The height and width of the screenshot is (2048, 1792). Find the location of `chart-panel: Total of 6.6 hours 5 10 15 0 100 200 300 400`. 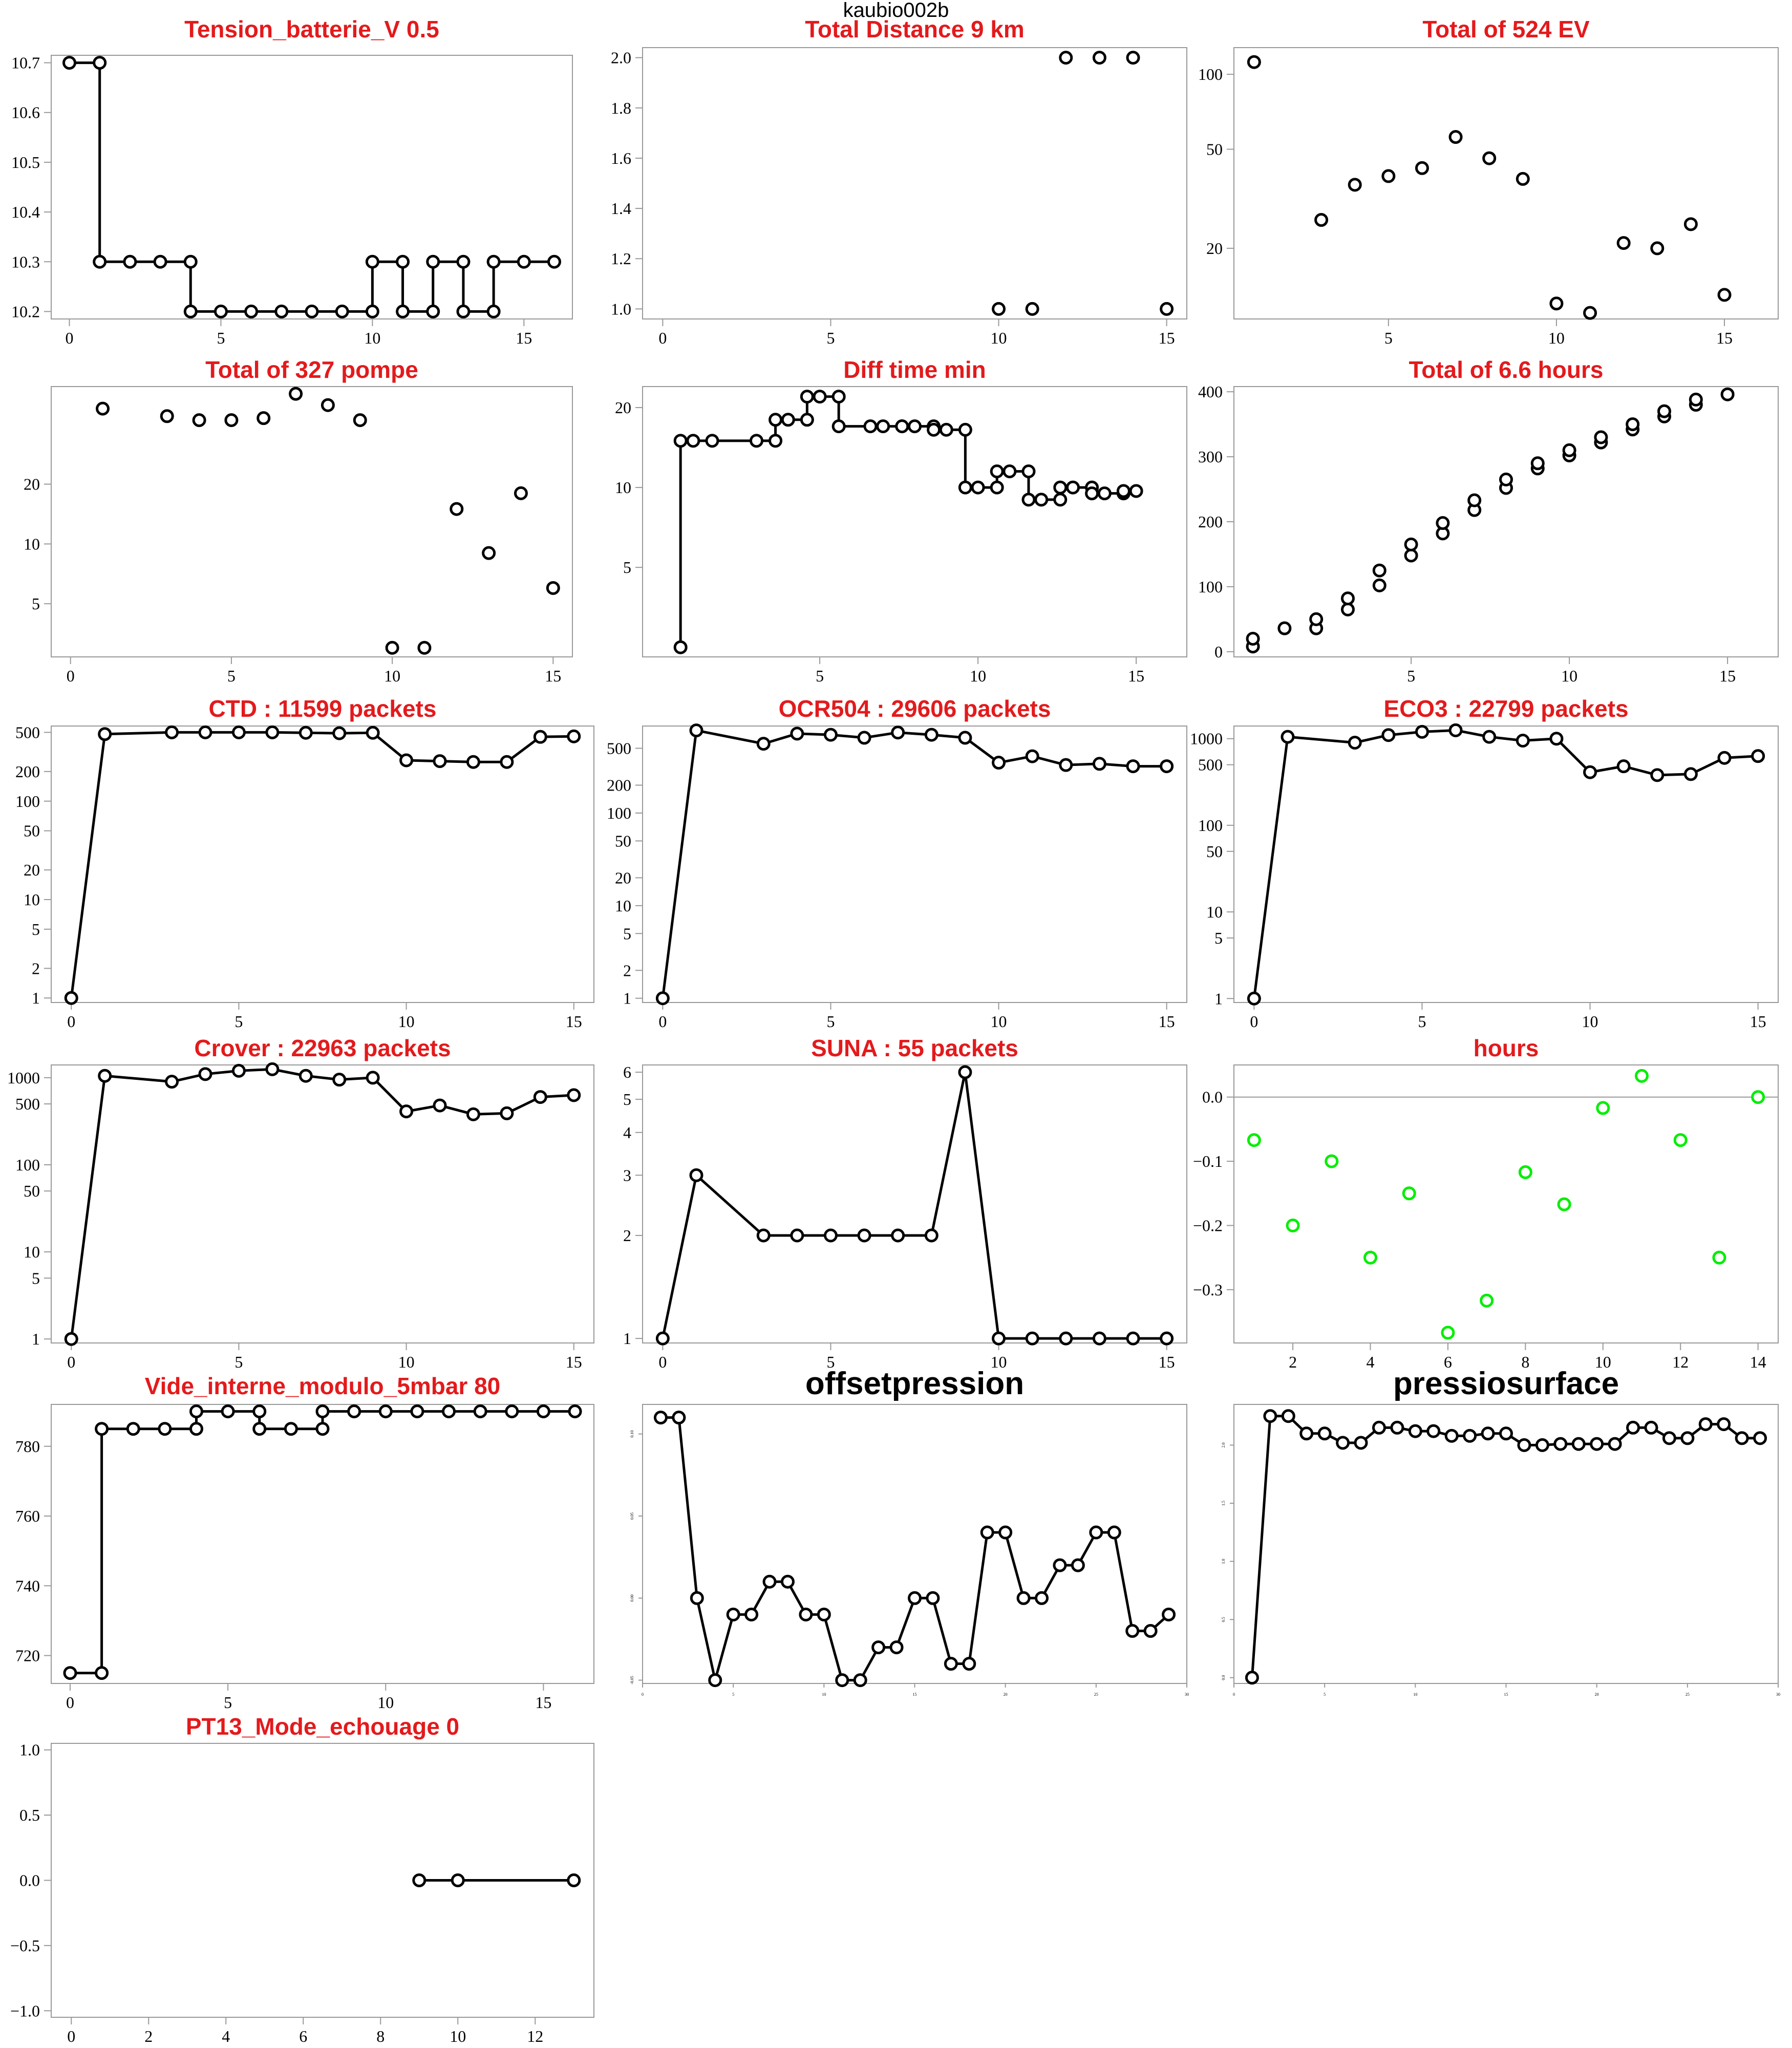

chart-panel: Total of 6.6 hours 5 10 15 0 100 200 300 400 is located at coordinates (1488, 520).